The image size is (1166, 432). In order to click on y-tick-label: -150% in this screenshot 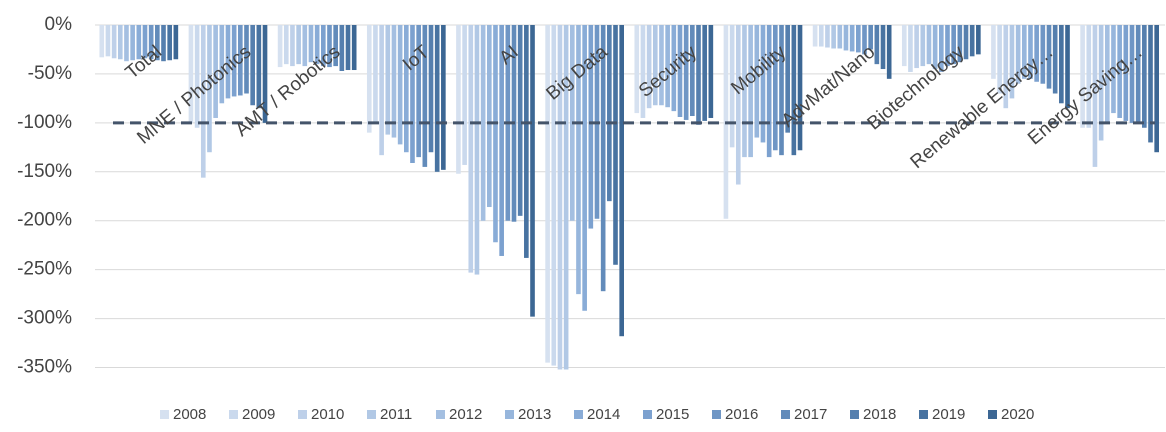, I will do `click(44, 171)`.